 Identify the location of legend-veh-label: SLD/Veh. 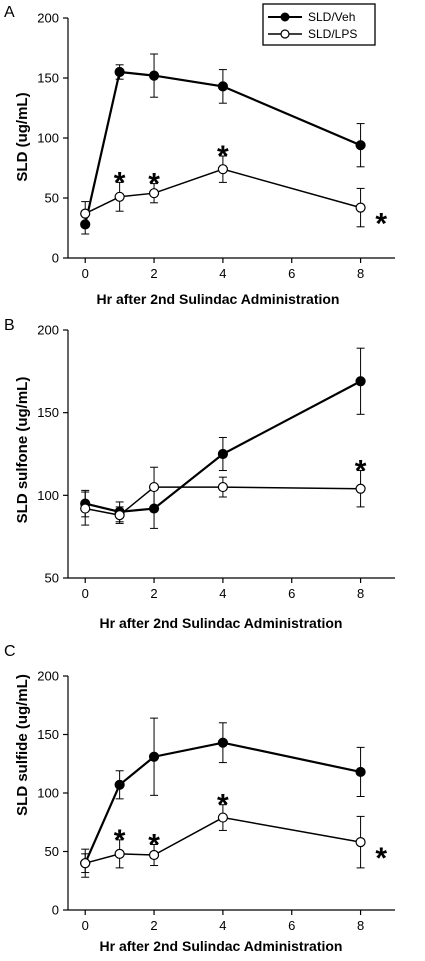
(331, 17).